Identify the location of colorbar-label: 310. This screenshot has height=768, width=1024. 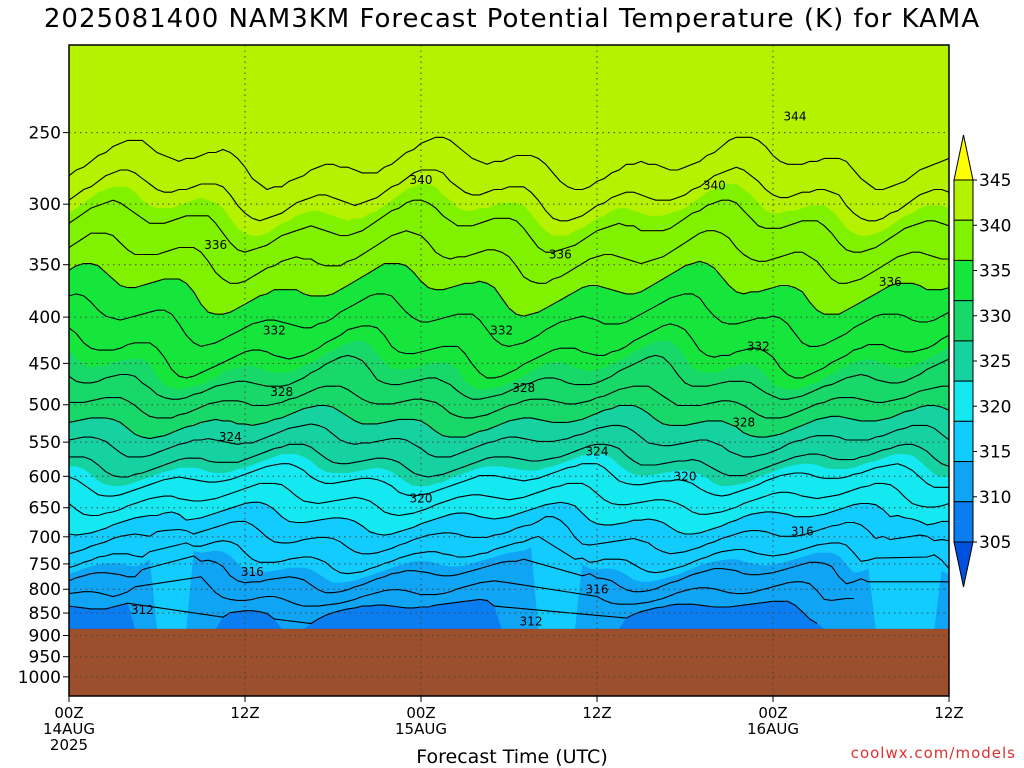
(995, 498).